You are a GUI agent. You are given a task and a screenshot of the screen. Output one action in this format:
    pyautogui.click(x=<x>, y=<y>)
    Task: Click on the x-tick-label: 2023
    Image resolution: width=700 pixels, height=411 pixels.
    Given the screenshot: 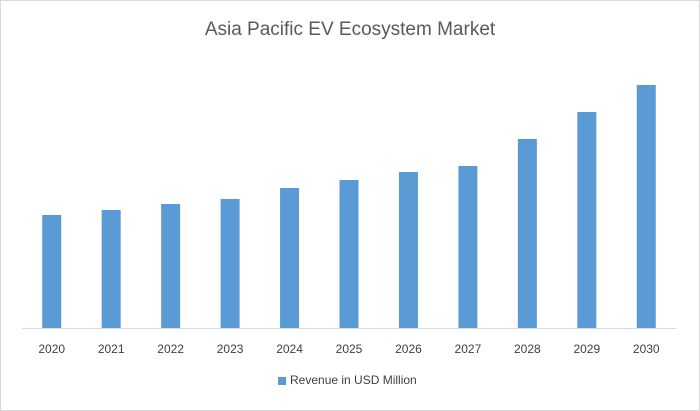 What is the action you would take?
    pyautogui.click(x=230, y=349)
    